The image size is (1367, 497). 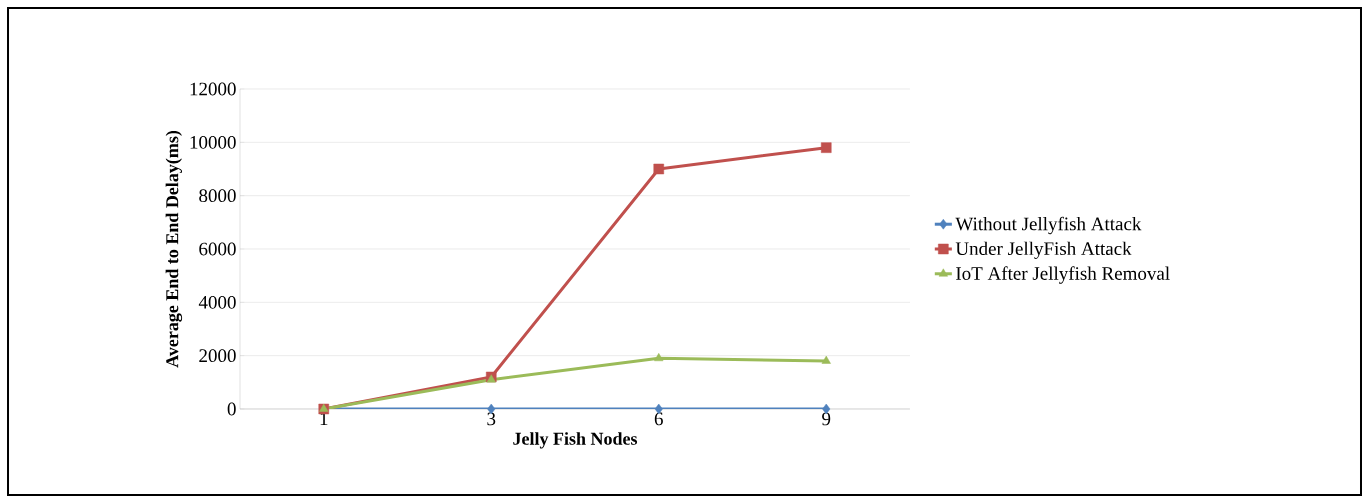 What do you see at coordinates (575, 440) in the screenshot?
I see `x-axis-title: Jelly Fish Nodes` at bounding box center [575, 440].